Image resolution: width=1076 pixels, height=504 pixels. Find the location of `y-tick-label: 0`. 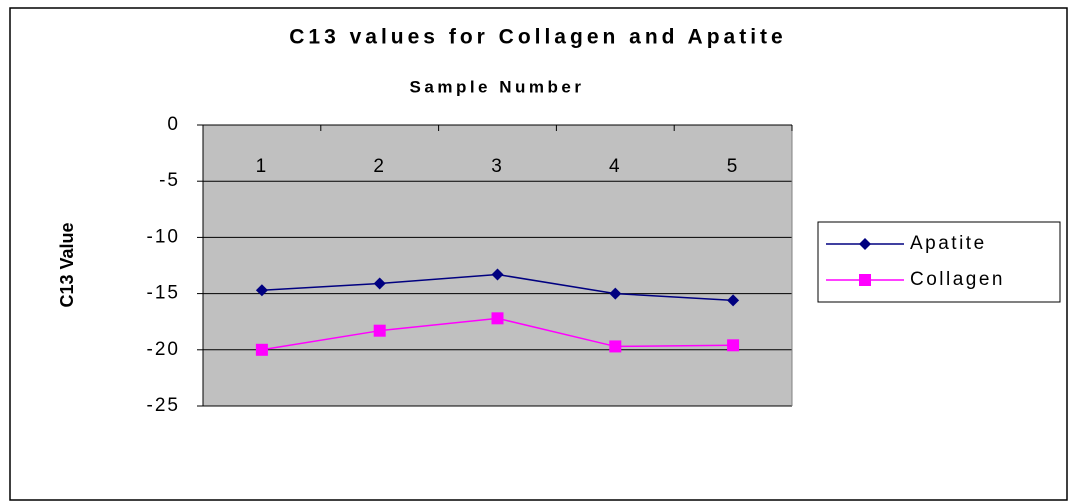

y-tick-label: 0 is located at coordinates (173, 124).